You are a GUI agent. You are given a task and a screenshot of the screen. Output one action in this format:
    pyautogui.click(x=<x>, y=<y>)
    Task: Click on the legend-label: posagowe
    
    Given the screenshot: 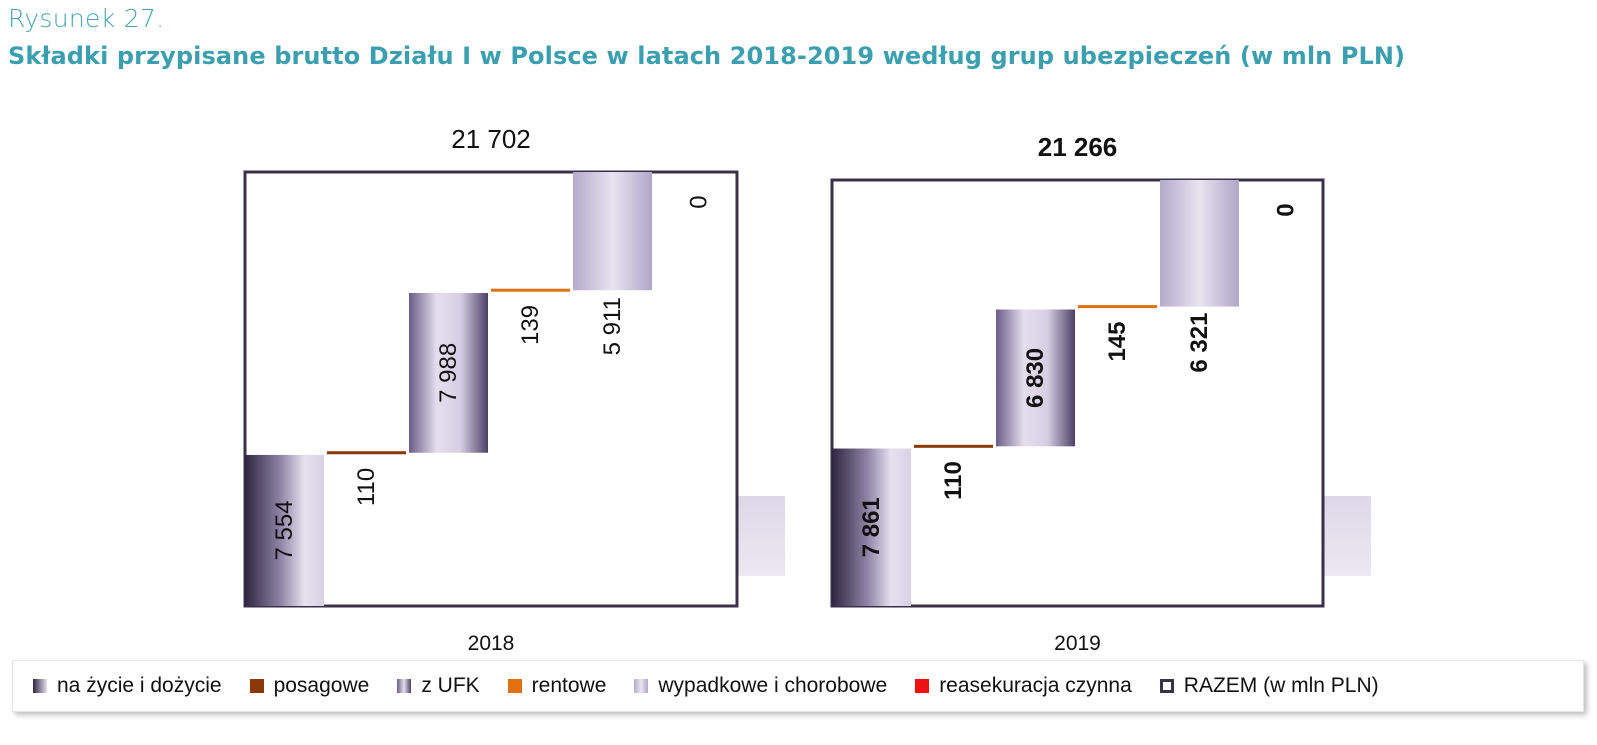 What is the action you would take?
    pyautogui.click(x=321, y=685)
    